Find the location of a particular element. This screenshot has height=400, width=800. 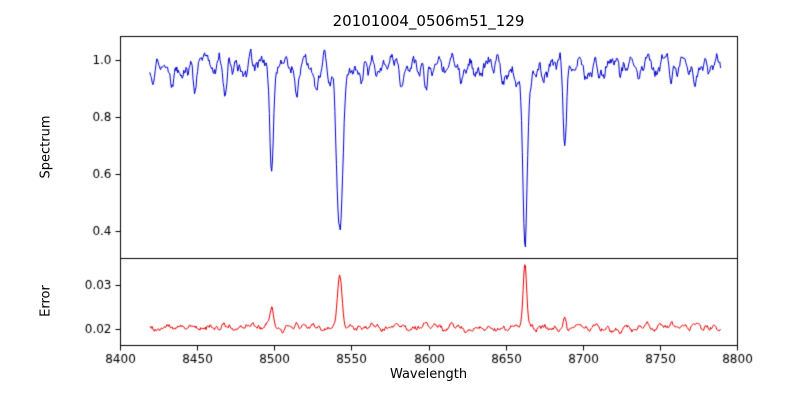

y-axis-label-spectrum: Spectrum is located at coordinates (46, 147).